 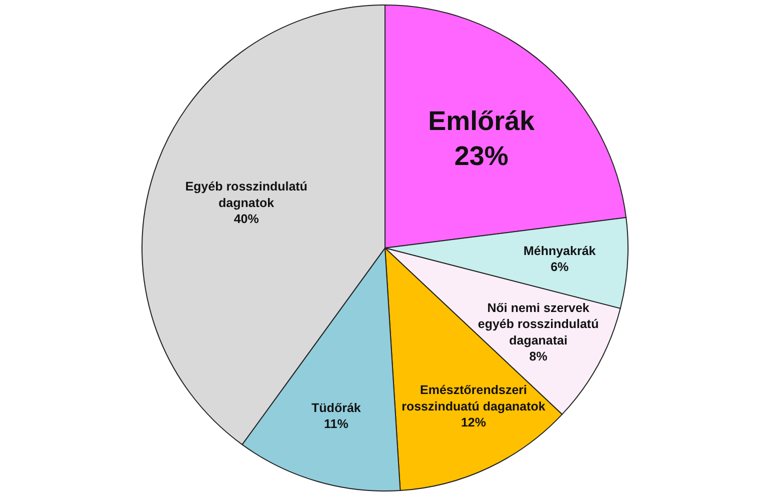 What do you see at coordinates (473, 423) in the screenshot?
I see `data-label: 12%` at bounding box center [473, 423].